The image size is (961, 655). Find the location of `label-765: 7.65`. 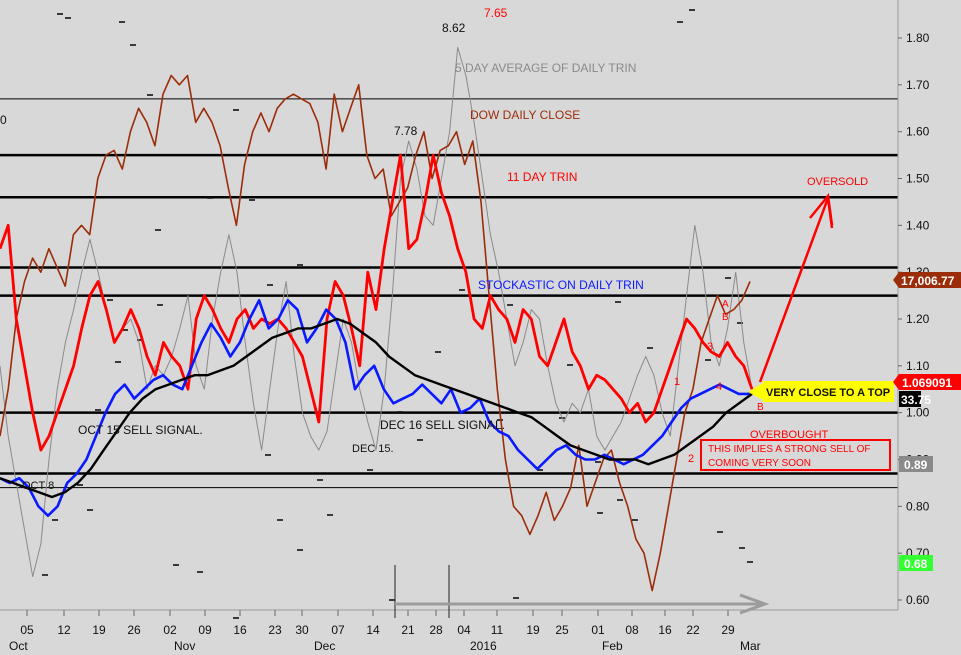

label-765: 7.65 is located at coordinates (496, 13).